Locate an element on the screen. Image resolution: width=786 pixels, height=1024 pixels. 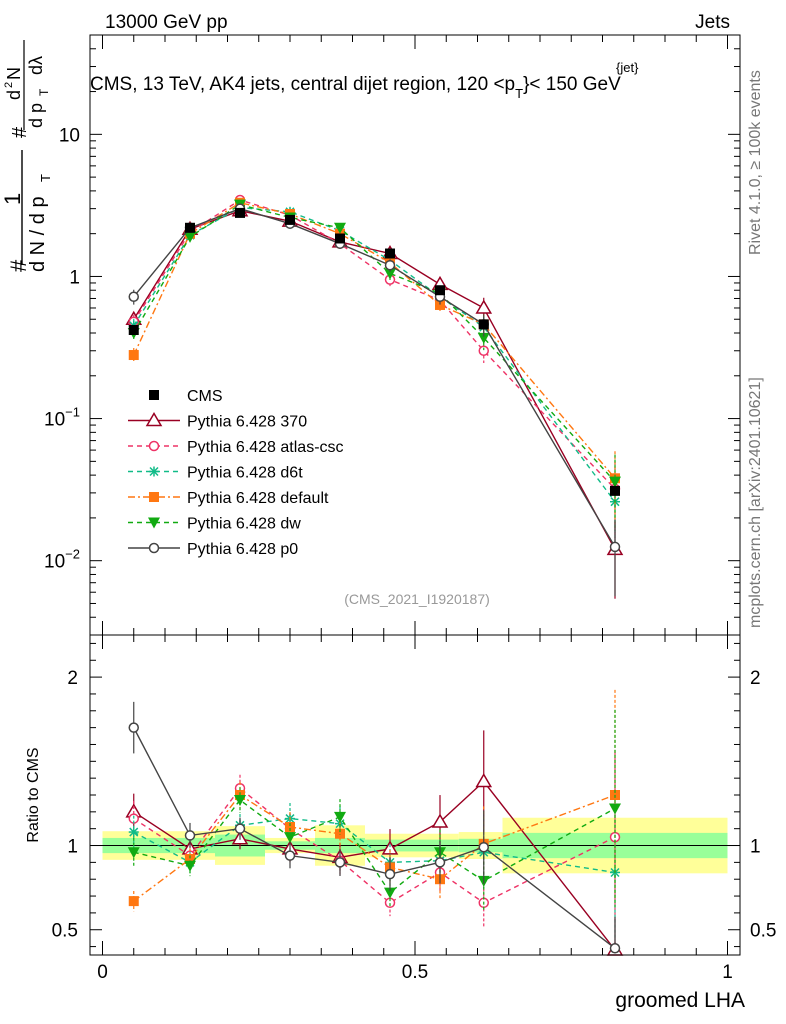
legend-label: CMS is located at coordinates (205, 396).